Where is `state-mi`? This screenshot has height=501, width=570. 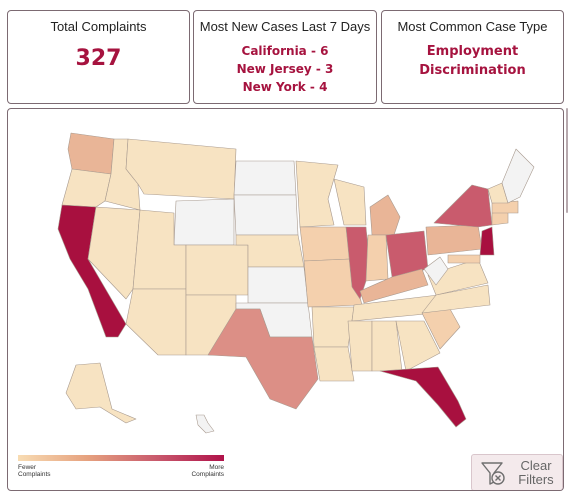
state-mi is located at coordinates (385, 215).